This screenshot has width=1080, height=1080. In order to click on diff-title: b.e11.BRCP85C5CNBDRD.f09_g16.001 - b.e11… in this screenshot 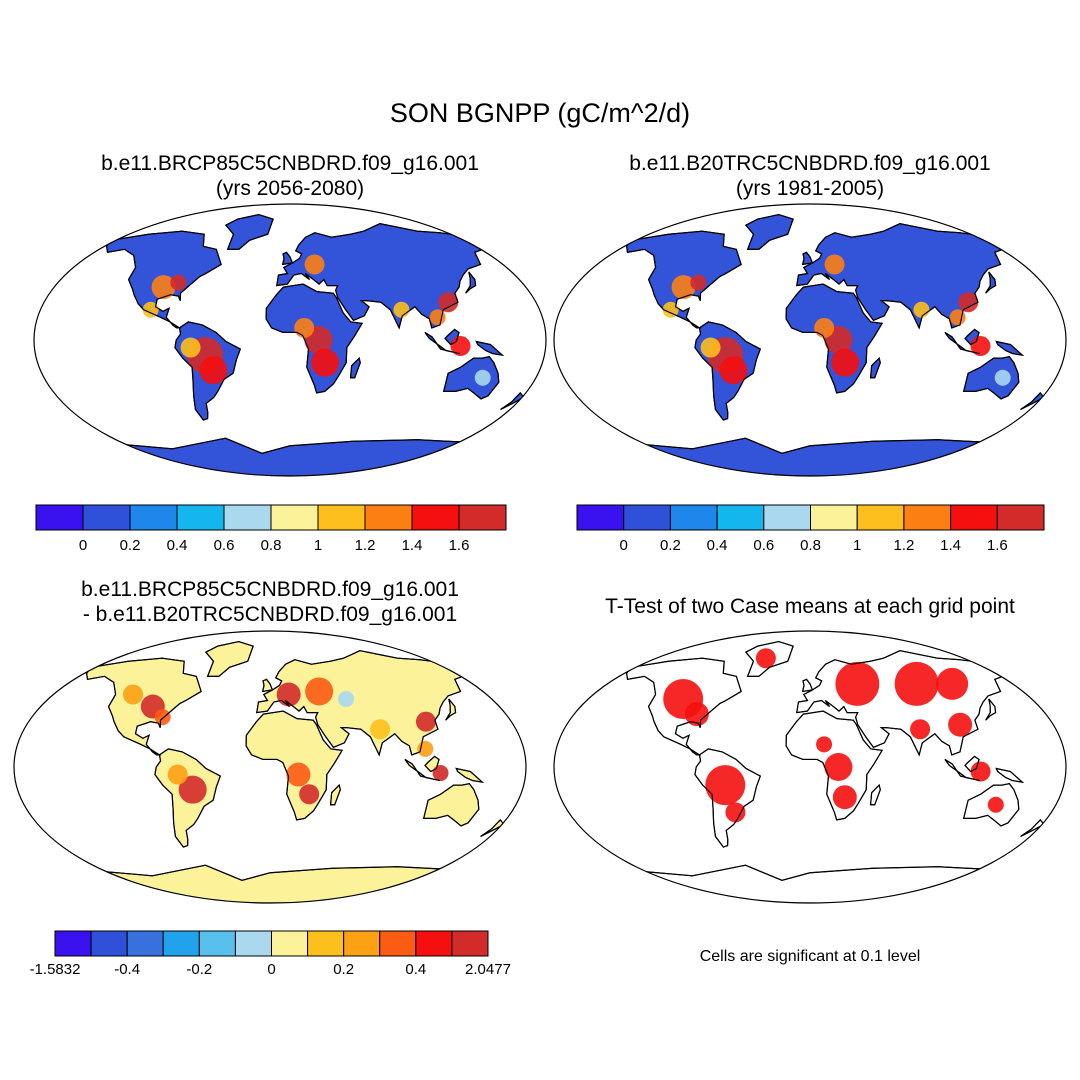, I will do `click(270, 602)`.